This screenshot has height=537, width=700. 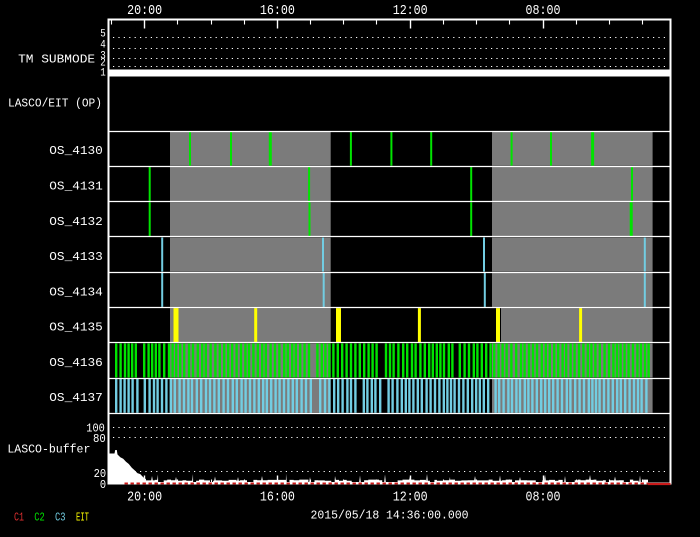 I want to click on svg-text: LASCO/EIT (OP), so click(x=55, y=104).